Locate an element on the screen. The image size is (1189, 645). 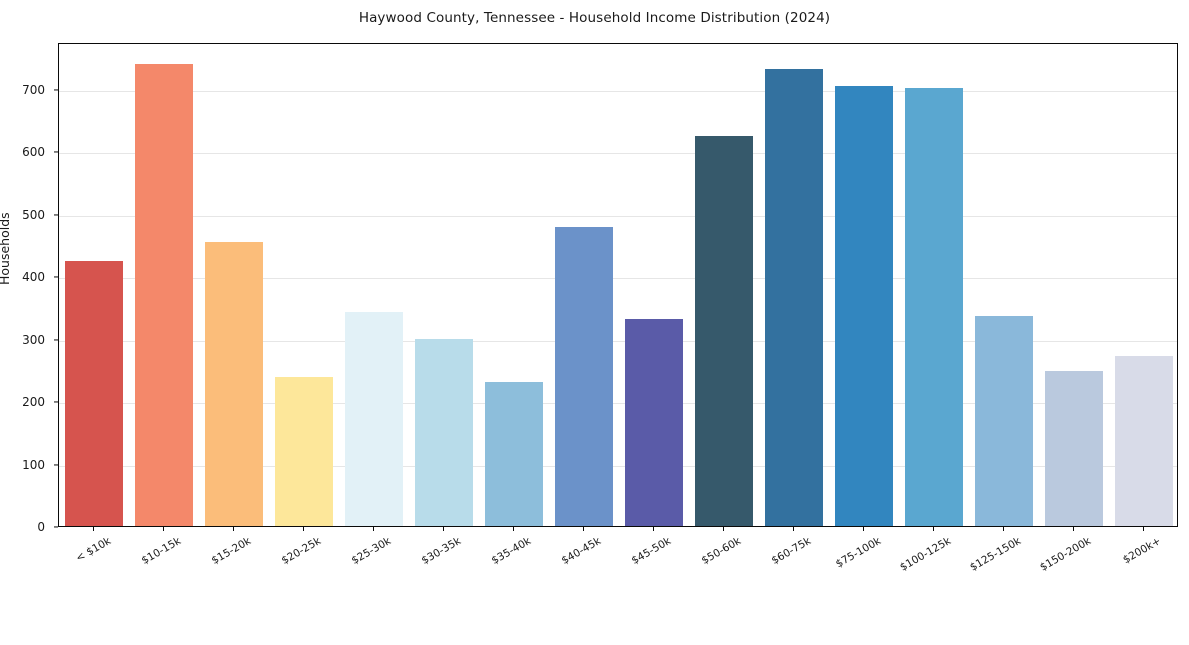
y-tick-label: 400 is located at coordinates (33, 277).